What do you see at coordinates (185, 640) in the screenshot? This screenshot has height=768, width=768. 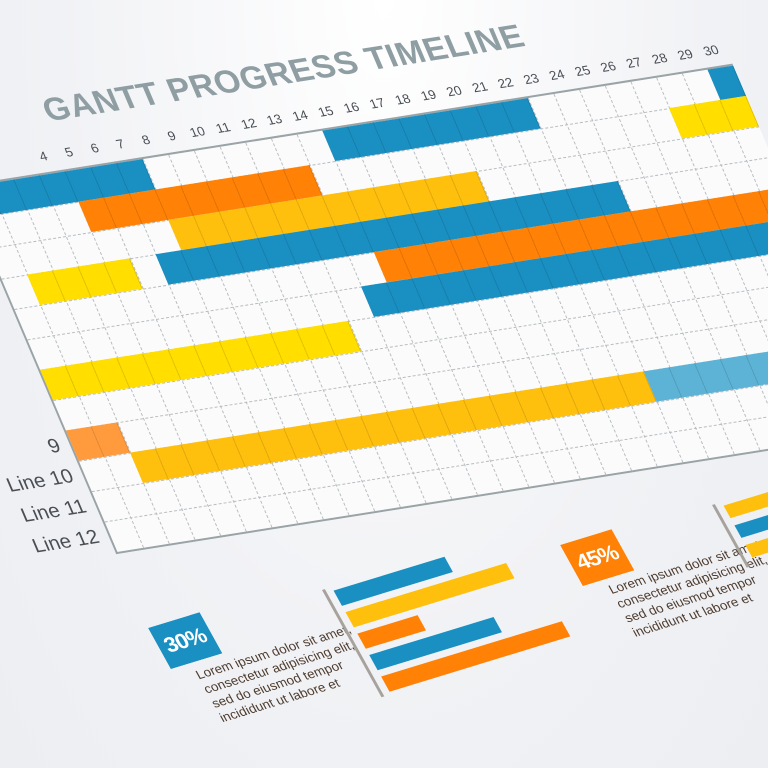 I see `percent-badge: 30%` at bounding box center [185, 640].